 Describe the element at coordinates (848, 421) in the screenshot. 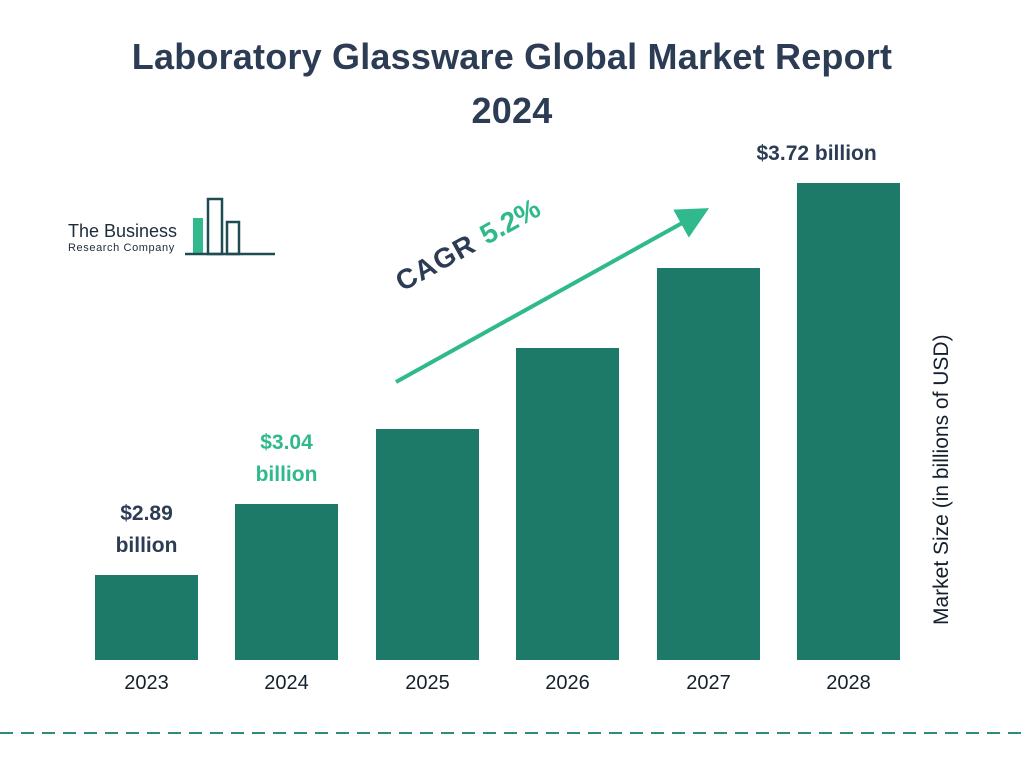

I see `bar-2028` at that location.